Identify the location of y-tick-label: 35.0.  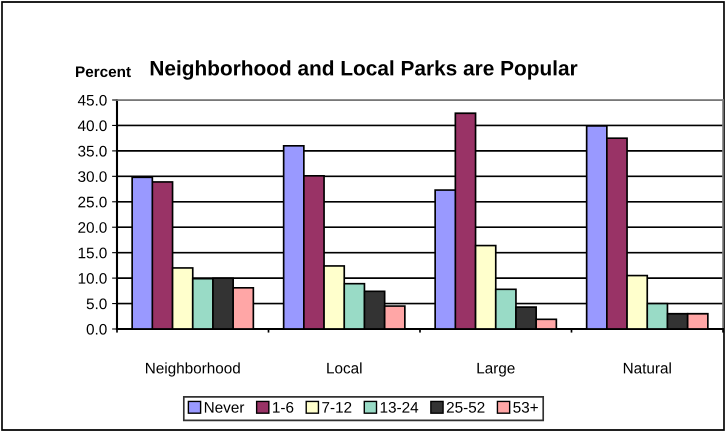
(92, 151).